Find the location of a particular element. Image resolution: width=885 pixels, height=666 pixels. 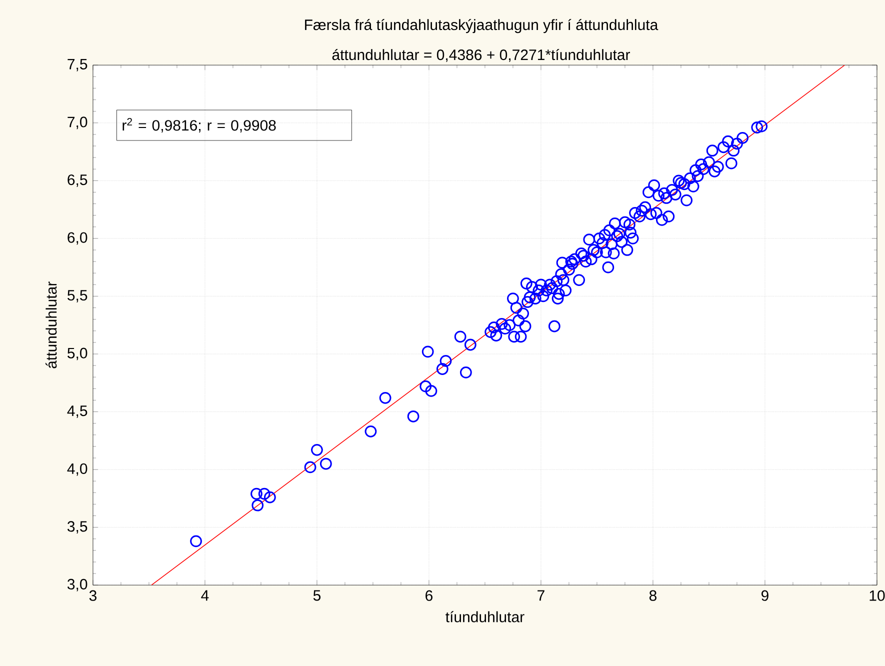

x-tick-label: 4 is located at coordinates (205, 595).